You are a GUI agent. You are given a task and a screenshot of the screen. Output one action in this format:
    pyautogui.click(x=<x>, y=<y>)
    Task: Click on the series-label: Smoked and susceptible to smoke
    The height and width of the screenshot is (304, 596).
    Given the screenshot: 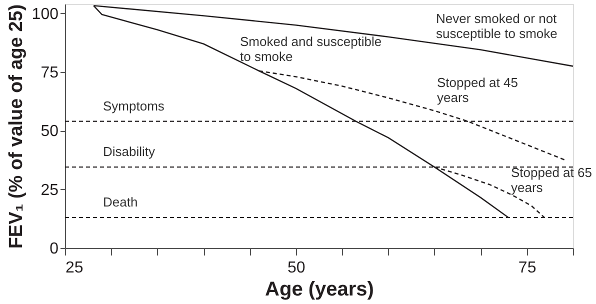 What is the action you would take?
    pyautogui.click(x=311, y=49)
    